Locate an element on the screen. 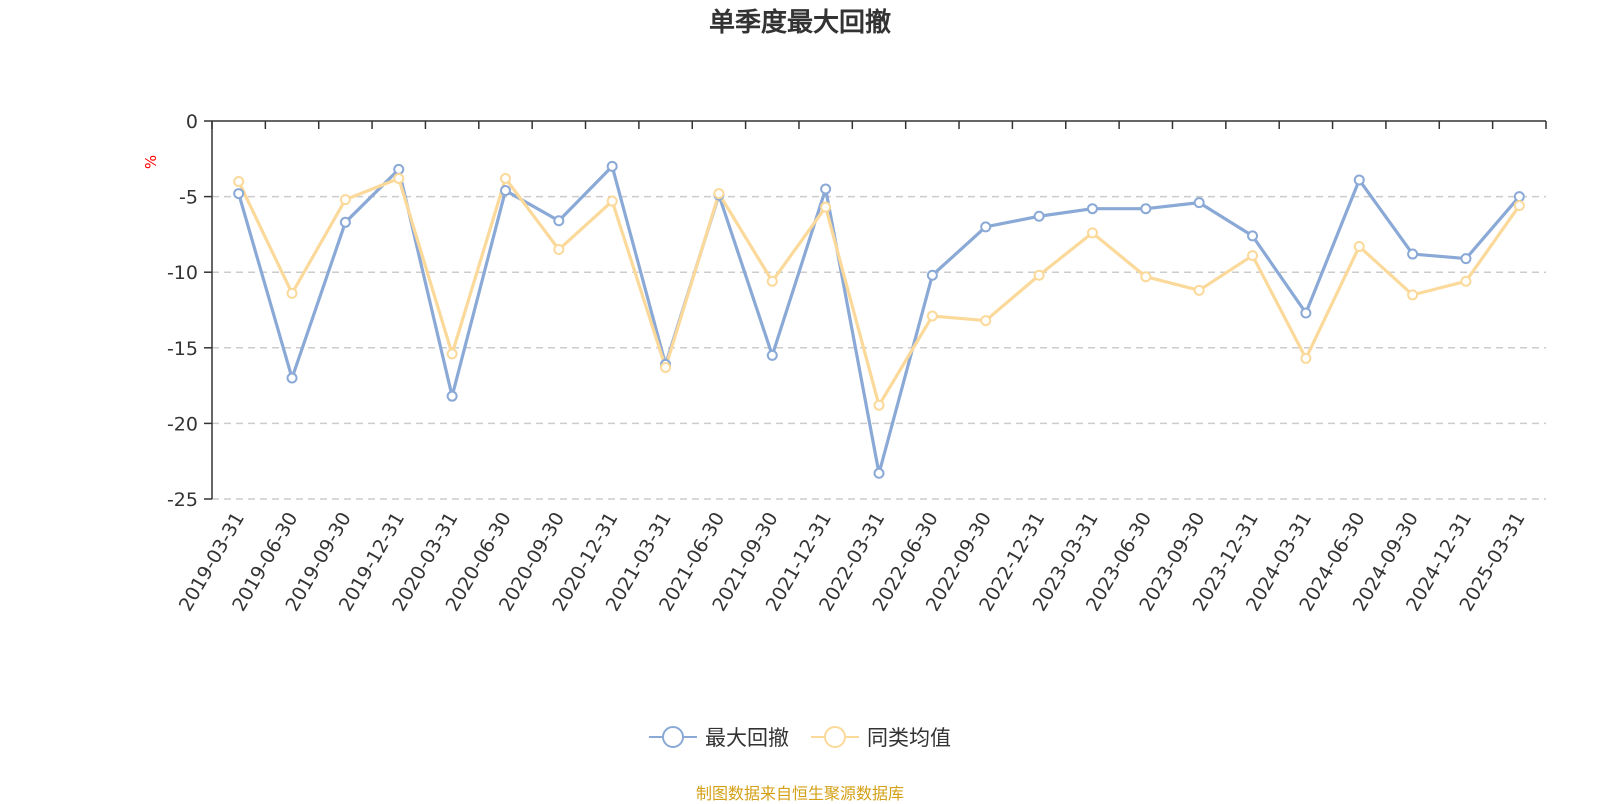 The width and height of the screenshot is (1600, 804). legend-item-max-drawdown: 最大回撤 is located at coordinates (719, 737).